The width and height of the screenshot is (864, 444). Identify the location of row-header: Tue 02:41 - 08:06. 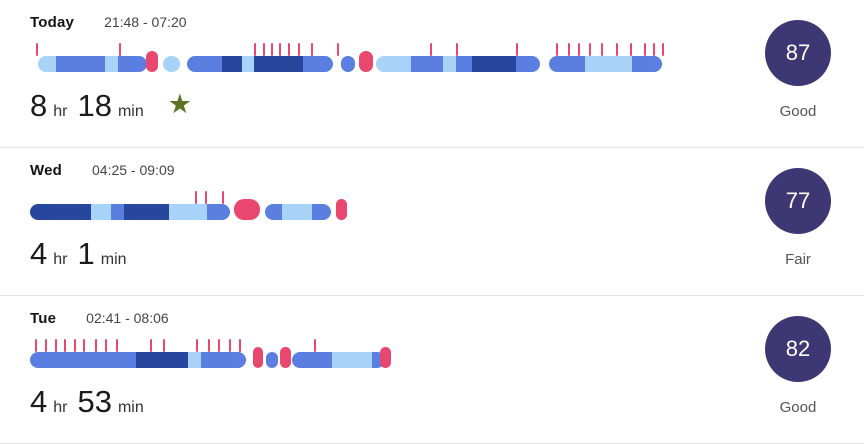
(99, 318).